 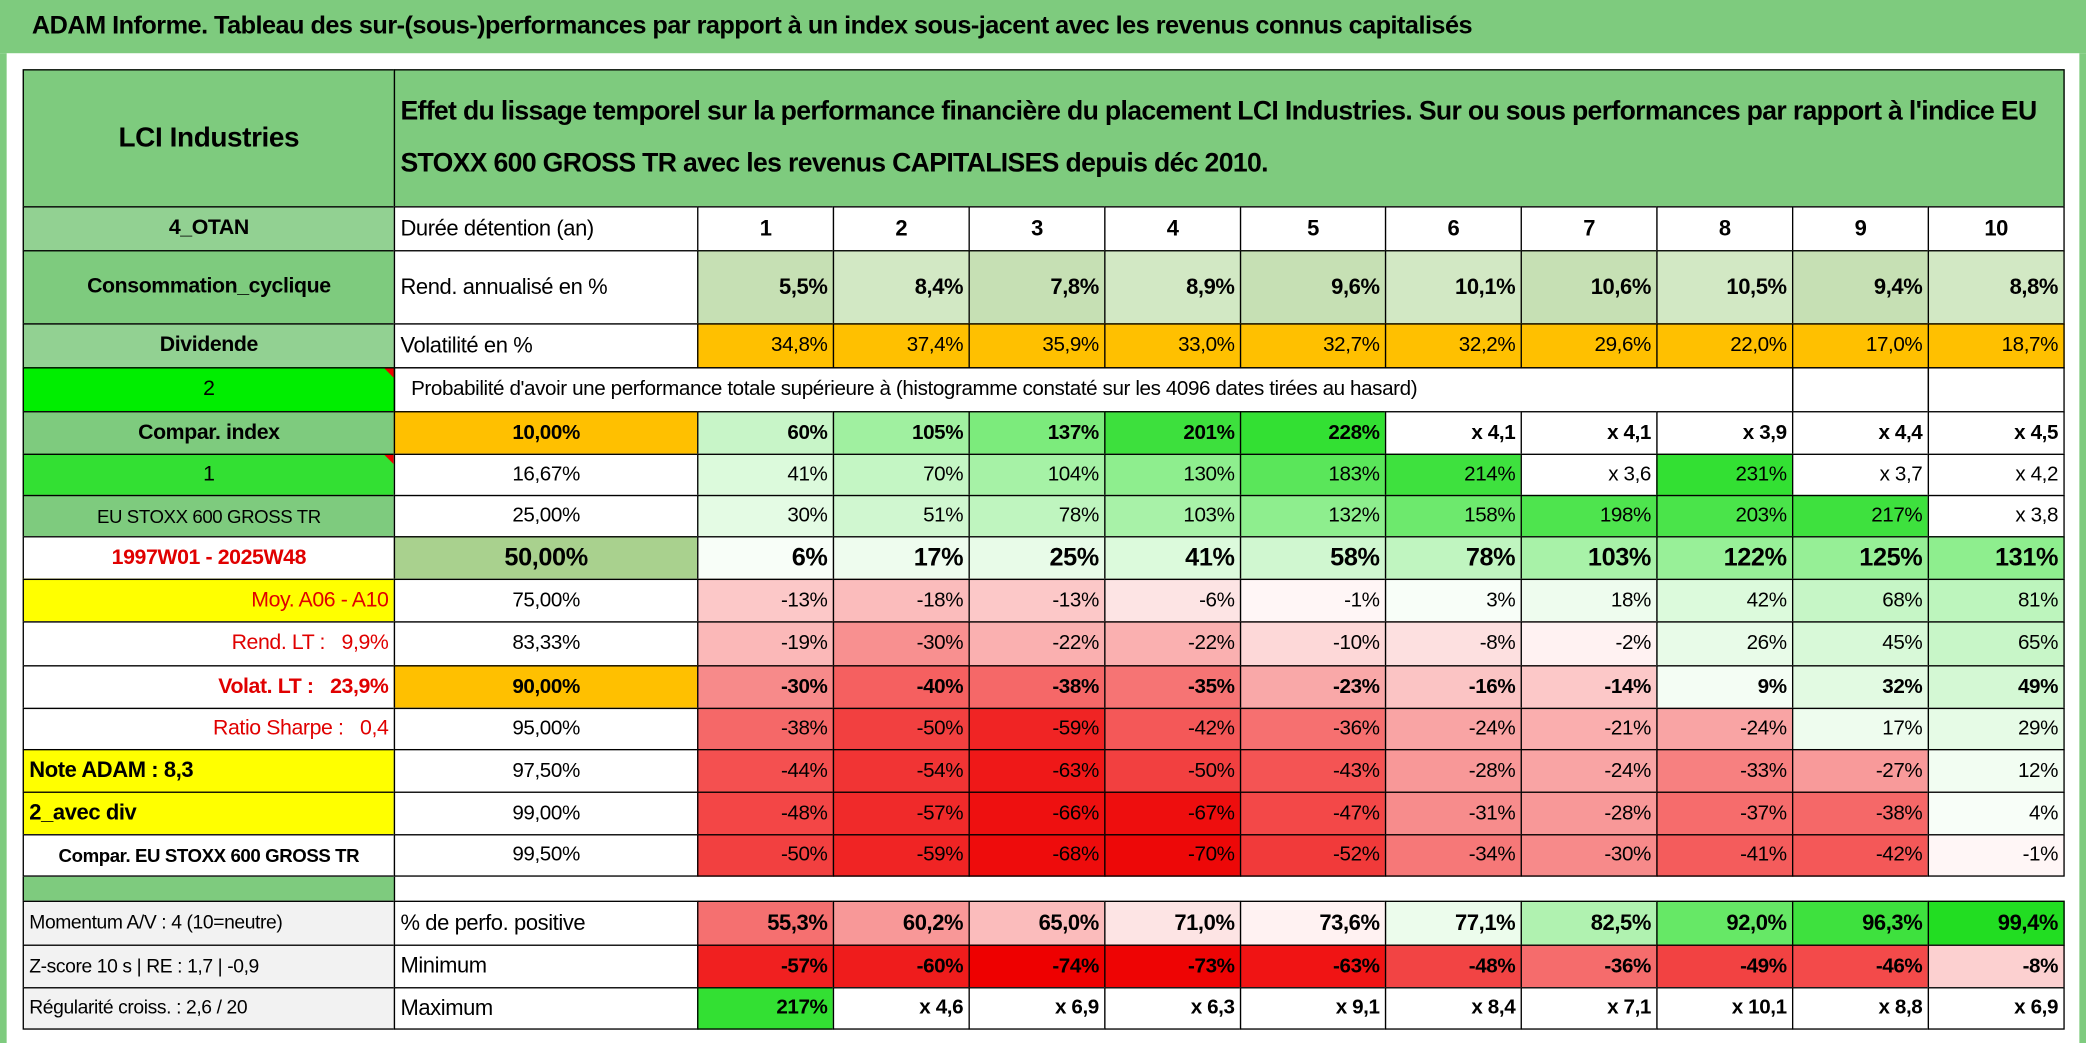 I want to click on cell: x 6,3, so click(x=1173, y=1008).